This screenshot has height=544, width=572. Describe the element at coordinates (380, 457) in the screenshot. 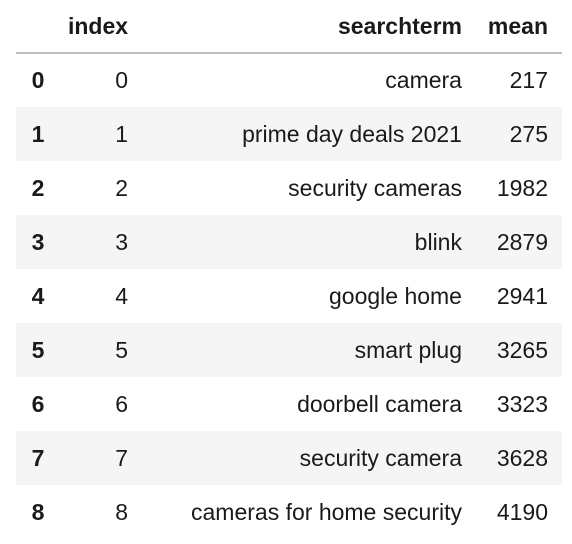

I see `searchterm-cell: security camera` at that location.